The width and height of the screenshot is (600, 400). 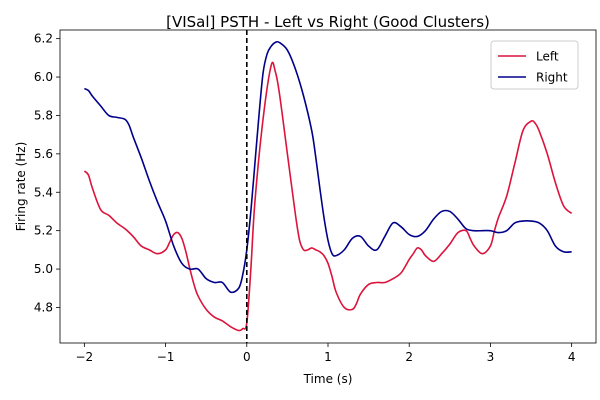 I want to click on legend-label-right: Right, so click(x=552, y=78).